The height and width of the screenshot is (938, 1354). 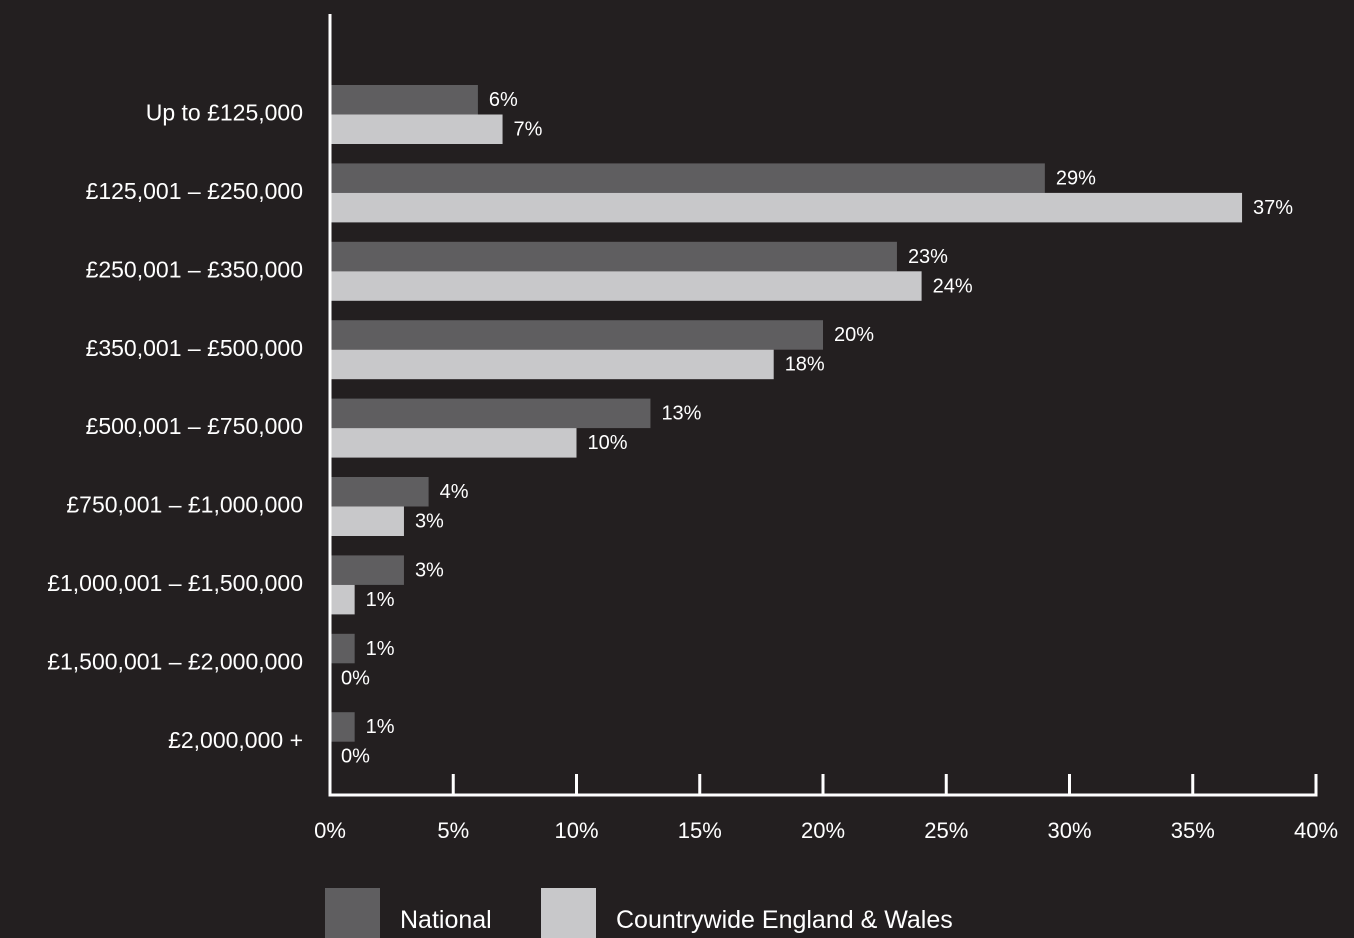 What do you see at coordinates (568, 913) in the screenshot?
I see `legend-swatch-countrywide` at bounding box center [568, 913].